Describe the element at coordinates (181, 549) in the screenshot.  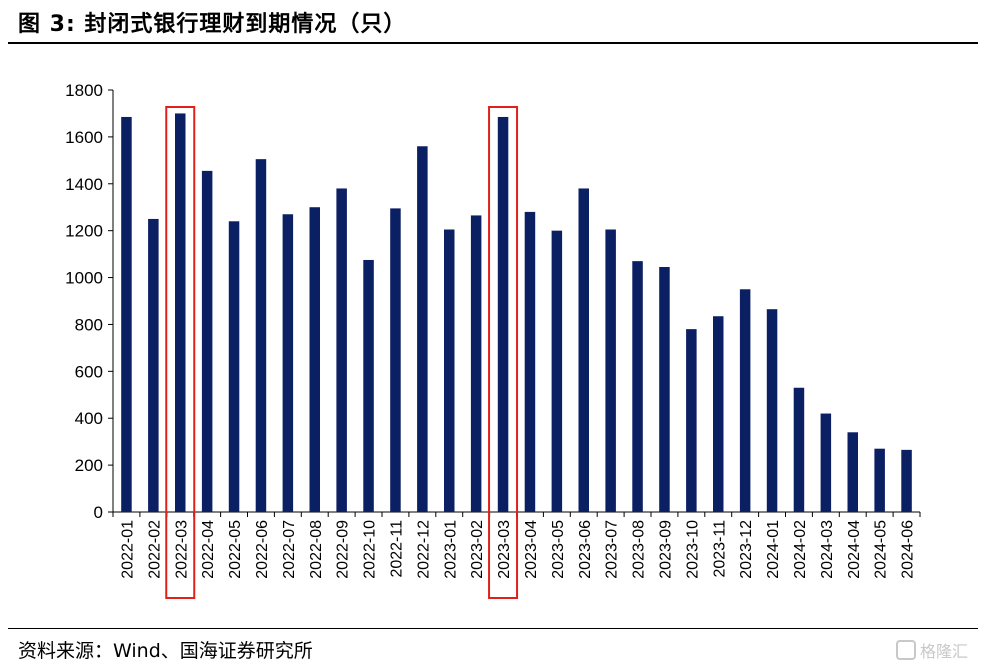
I see `x-tick-label: 2022-03` at that location.